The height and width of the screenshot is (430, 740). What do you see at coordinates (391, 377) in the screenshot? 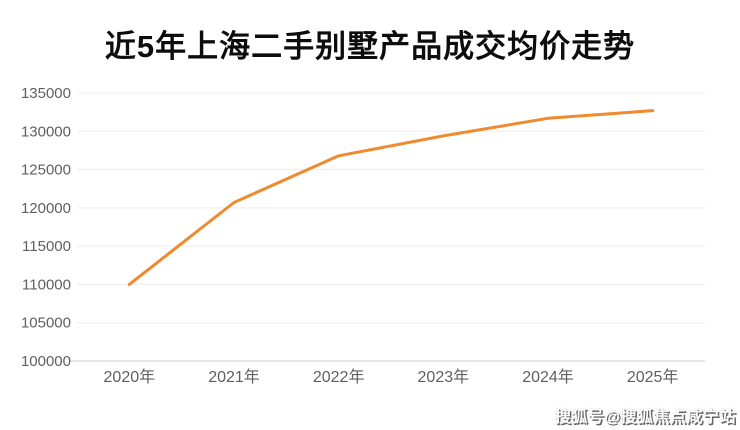
I see `x-axis-tick-labels: 2020年 2021年 2022年 2023年 2024年 2025年` at bounding box center [391, 377].